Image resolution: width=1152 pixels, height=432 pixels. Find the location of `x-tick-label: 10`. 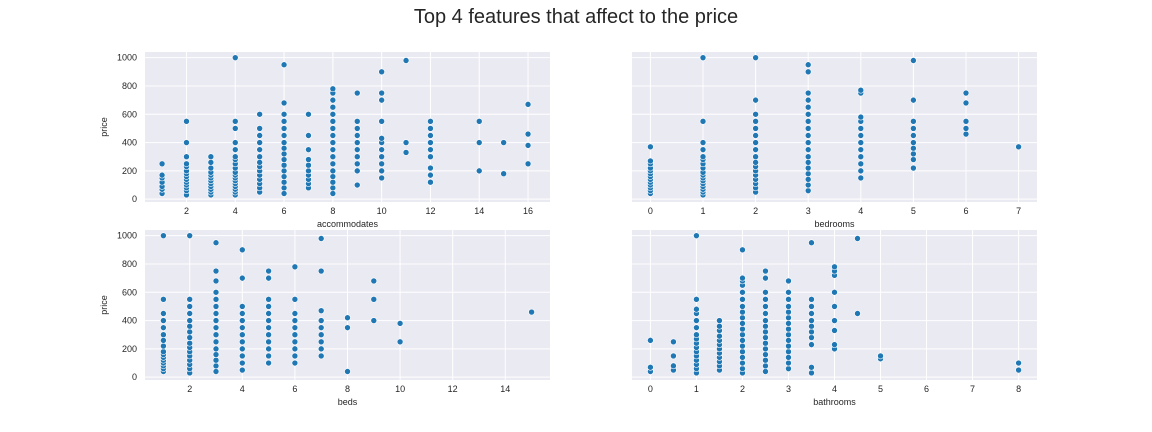

x-tick-label: 10 is located at coordinates (382, 211).